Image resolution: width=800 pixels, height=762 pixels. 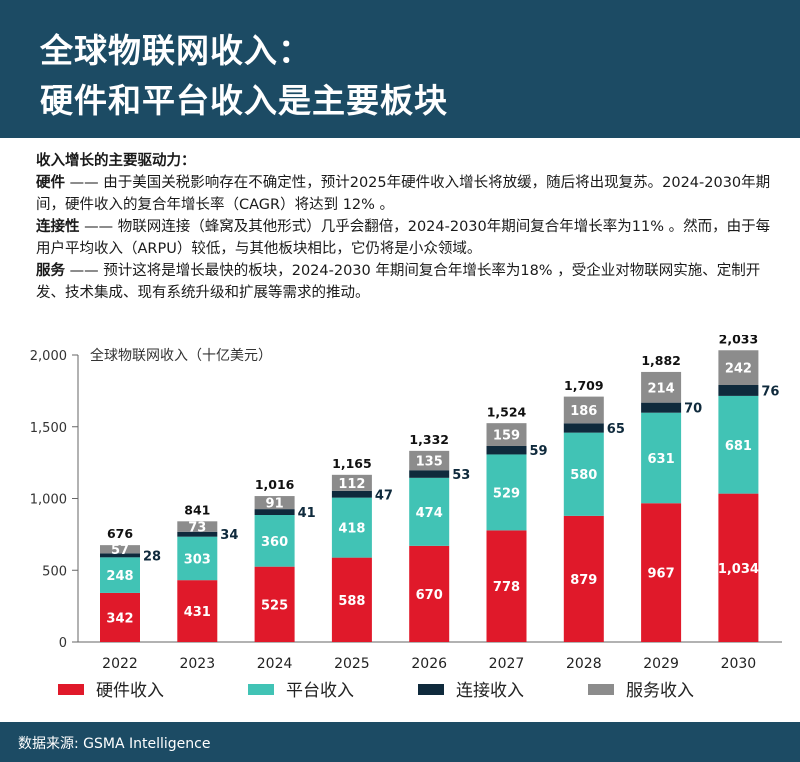 What do you see at coordinates (490, 691) in the screenshot?
I see `legend-label: 连接收入` at bounding box center [490, 691].